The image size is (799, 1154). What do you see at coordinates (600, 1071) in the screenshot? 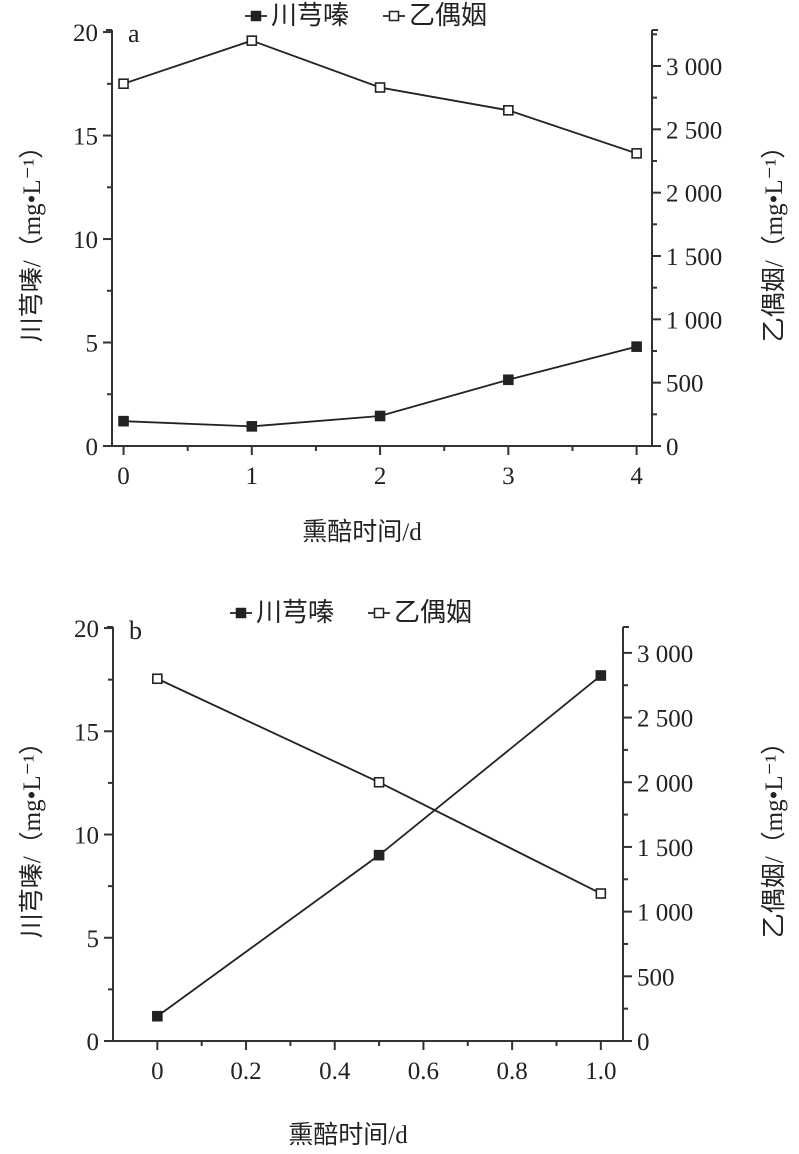
I see `x-tick-label: 1.0` at bounding box center [600, 1071].